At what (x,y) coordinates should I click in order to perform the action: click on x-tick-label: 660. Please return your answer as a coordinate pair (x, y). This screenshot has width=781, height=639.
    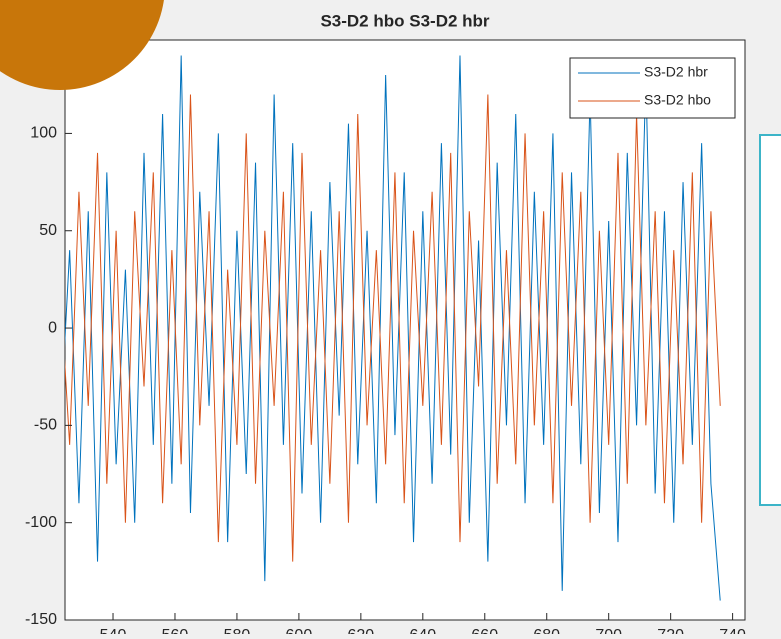
    Looking at the image, I should click on (484, 630).